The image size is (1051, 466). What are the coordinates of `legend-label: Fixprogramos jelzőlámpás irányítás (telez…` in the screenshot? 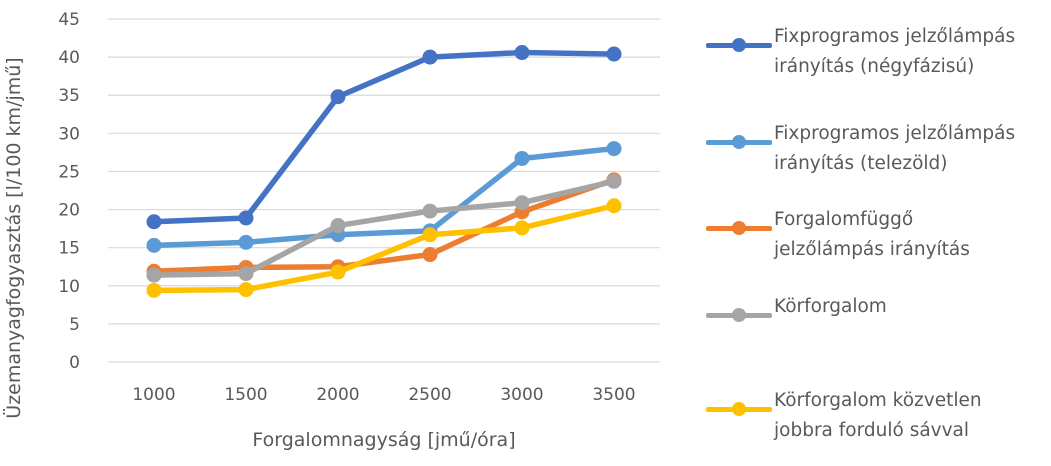 It's located at (893, 149).